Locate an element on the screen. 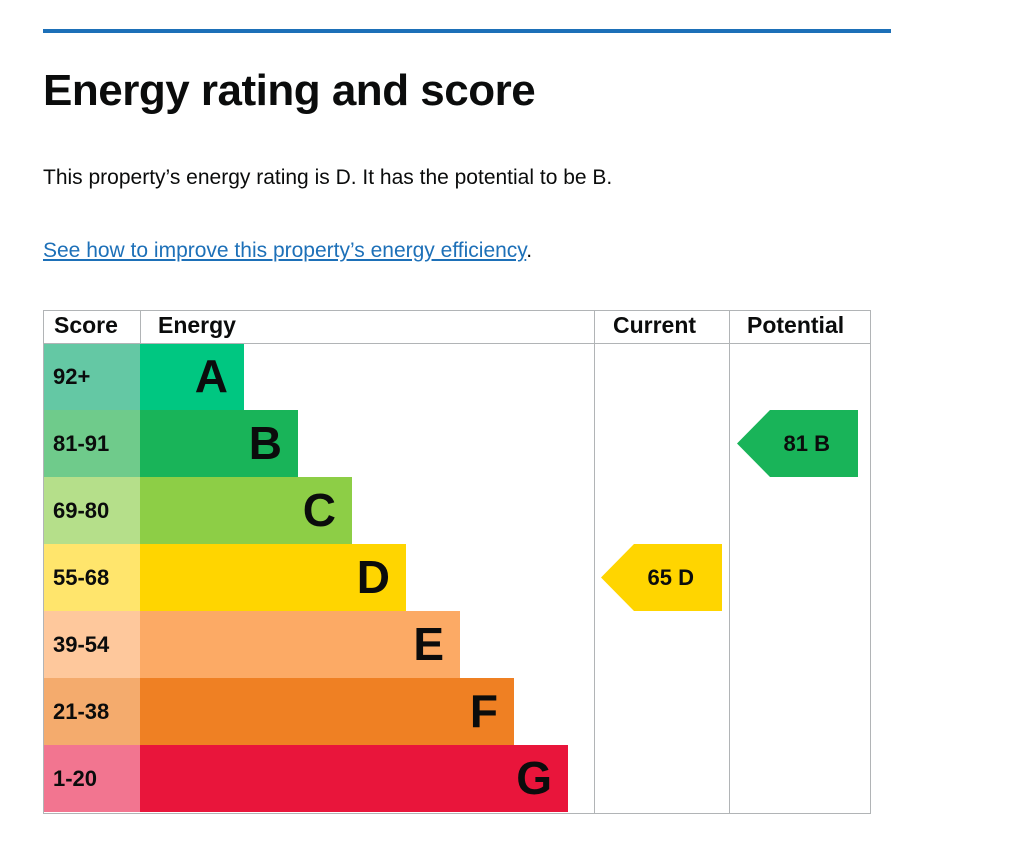  rating-bar-g: G is located at coordinates (354, 778).